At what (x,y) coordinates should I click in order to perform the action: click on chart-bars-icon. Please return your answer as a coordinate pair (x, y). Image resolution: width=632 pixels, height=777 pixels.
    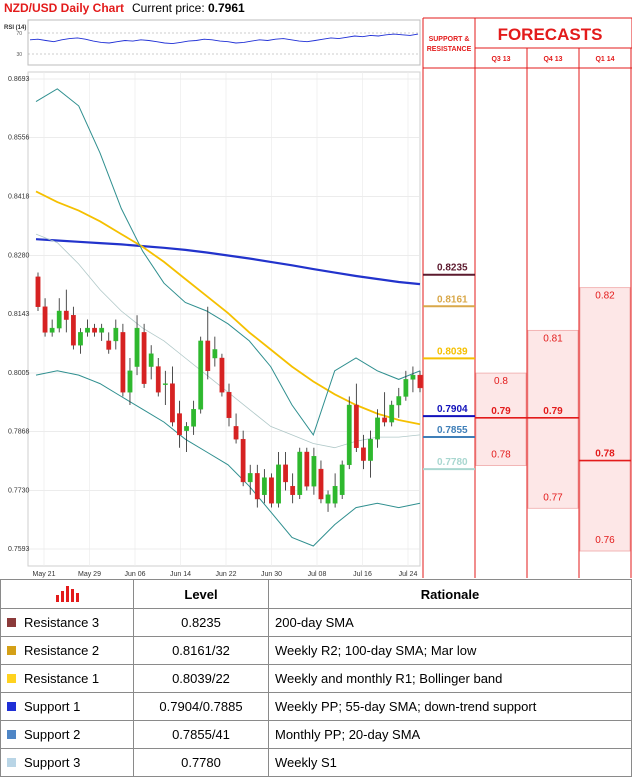
    Looking at the image, I should click on (67, 594).